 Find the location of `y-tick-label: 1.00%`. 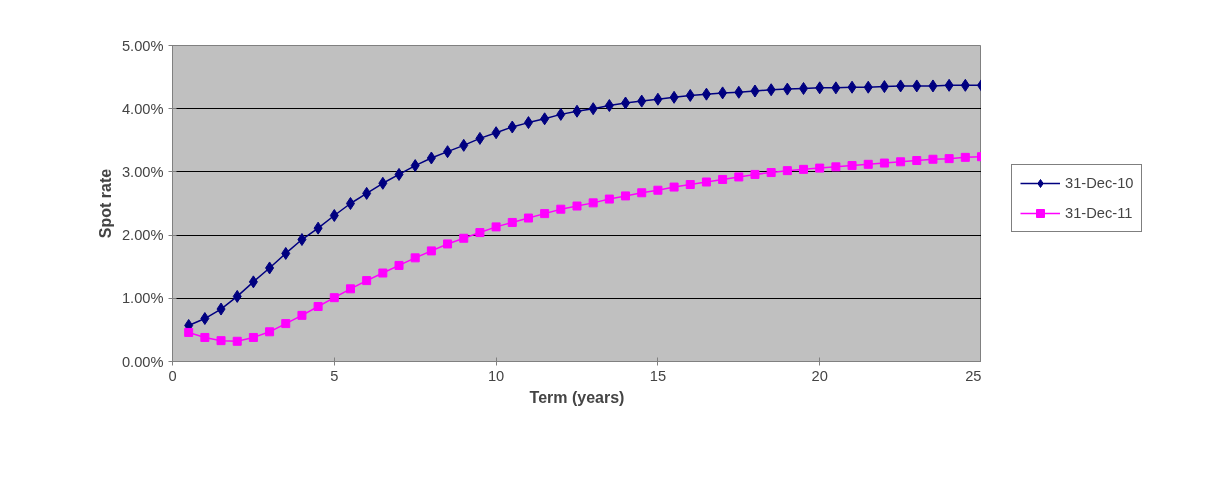

y-tick-label: 1.00% is located at coordinates (142, 298).